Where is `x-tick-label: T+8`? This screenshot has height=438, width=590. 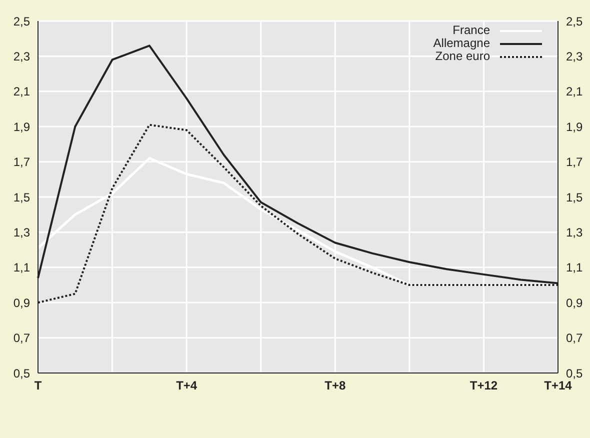
x-tick-label: T+8 is located at coordinates (335, 385).